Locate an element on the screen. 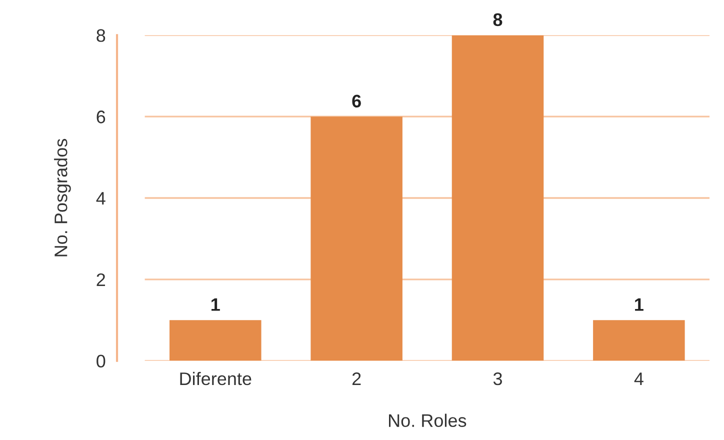 The width and height of the screenshot is (724, 440). y-tick-label: 2 is located at coordinates (101, 279).